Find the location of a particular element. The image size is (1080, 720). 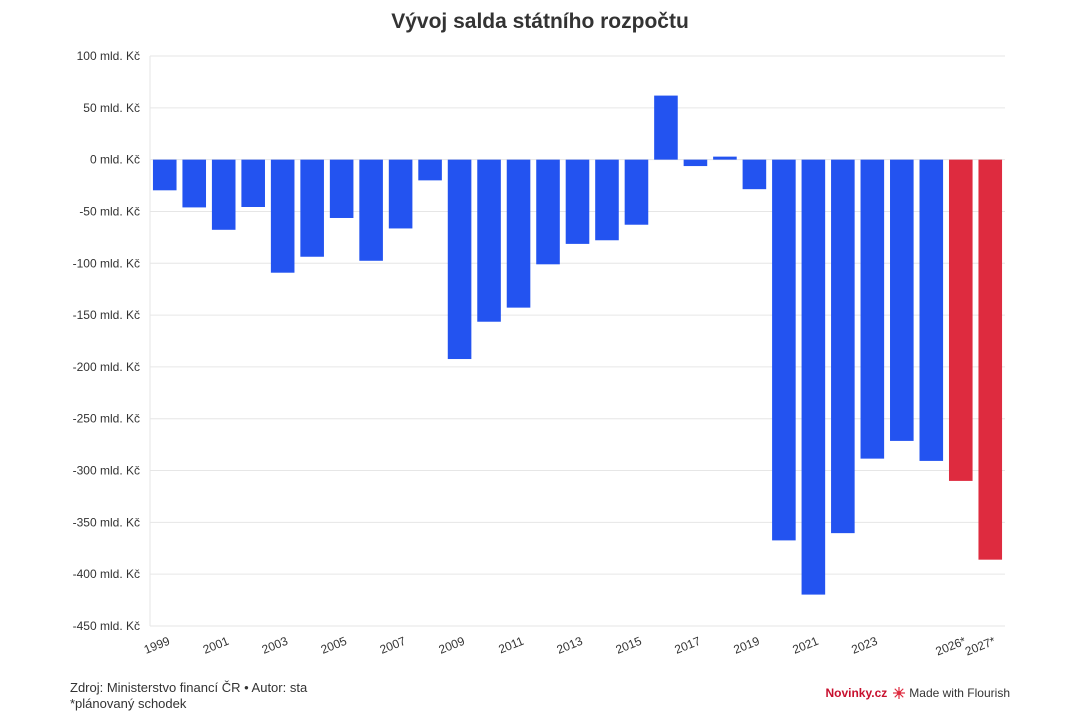

bar-2027-planned is located at coordinates (990, 359).